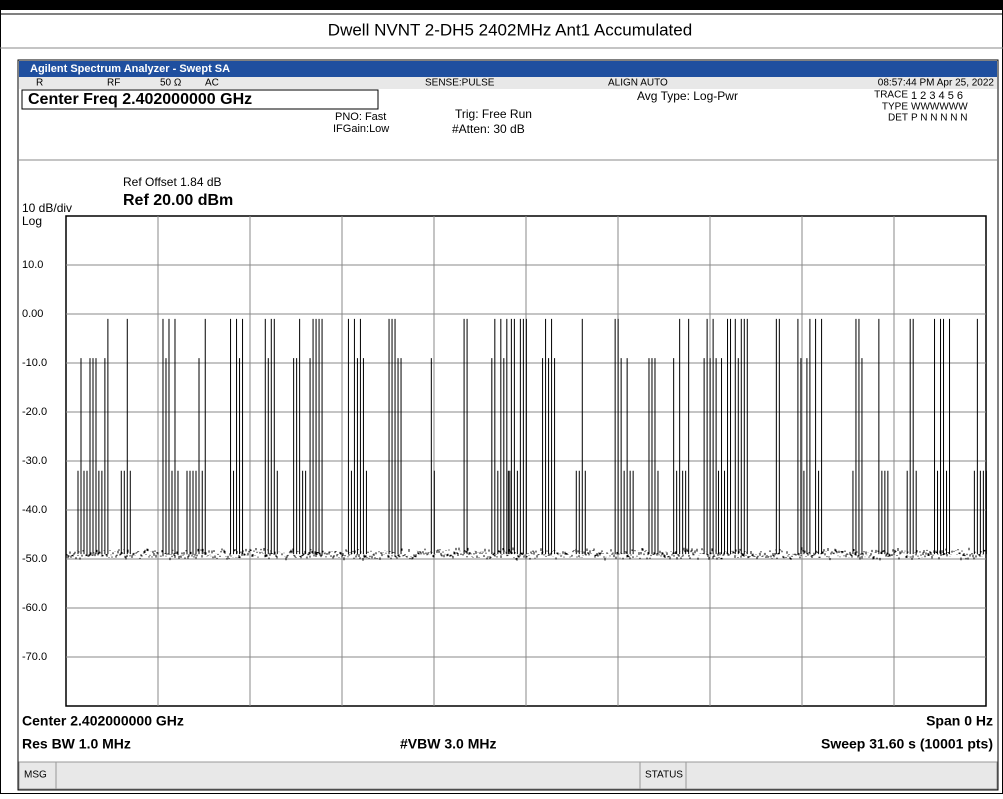  Describe the element at coordinates (664, 775) in the screenshot. I see `status: STATUS` at that location.